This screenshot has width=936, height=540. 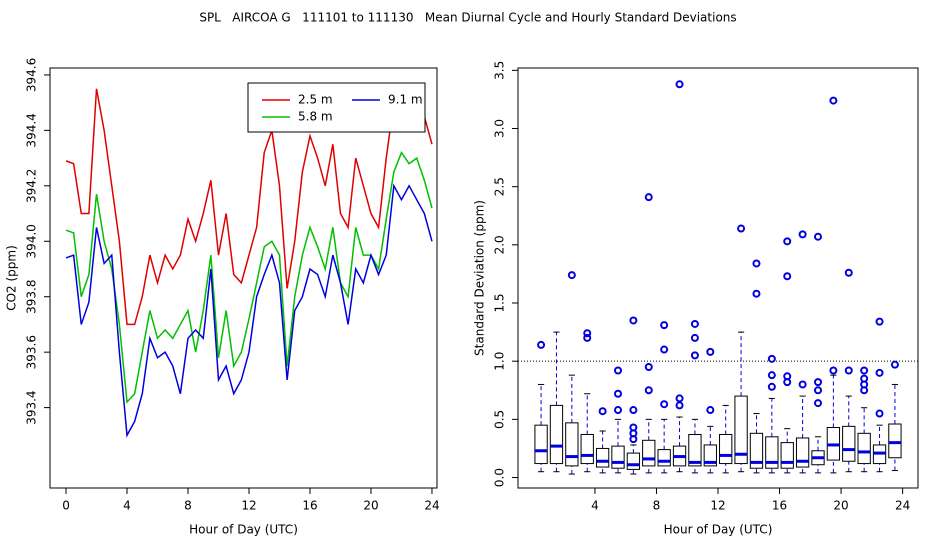 I want to click on y-axis-label: Standard Deviation (ppm), so click(x=480, y=278).